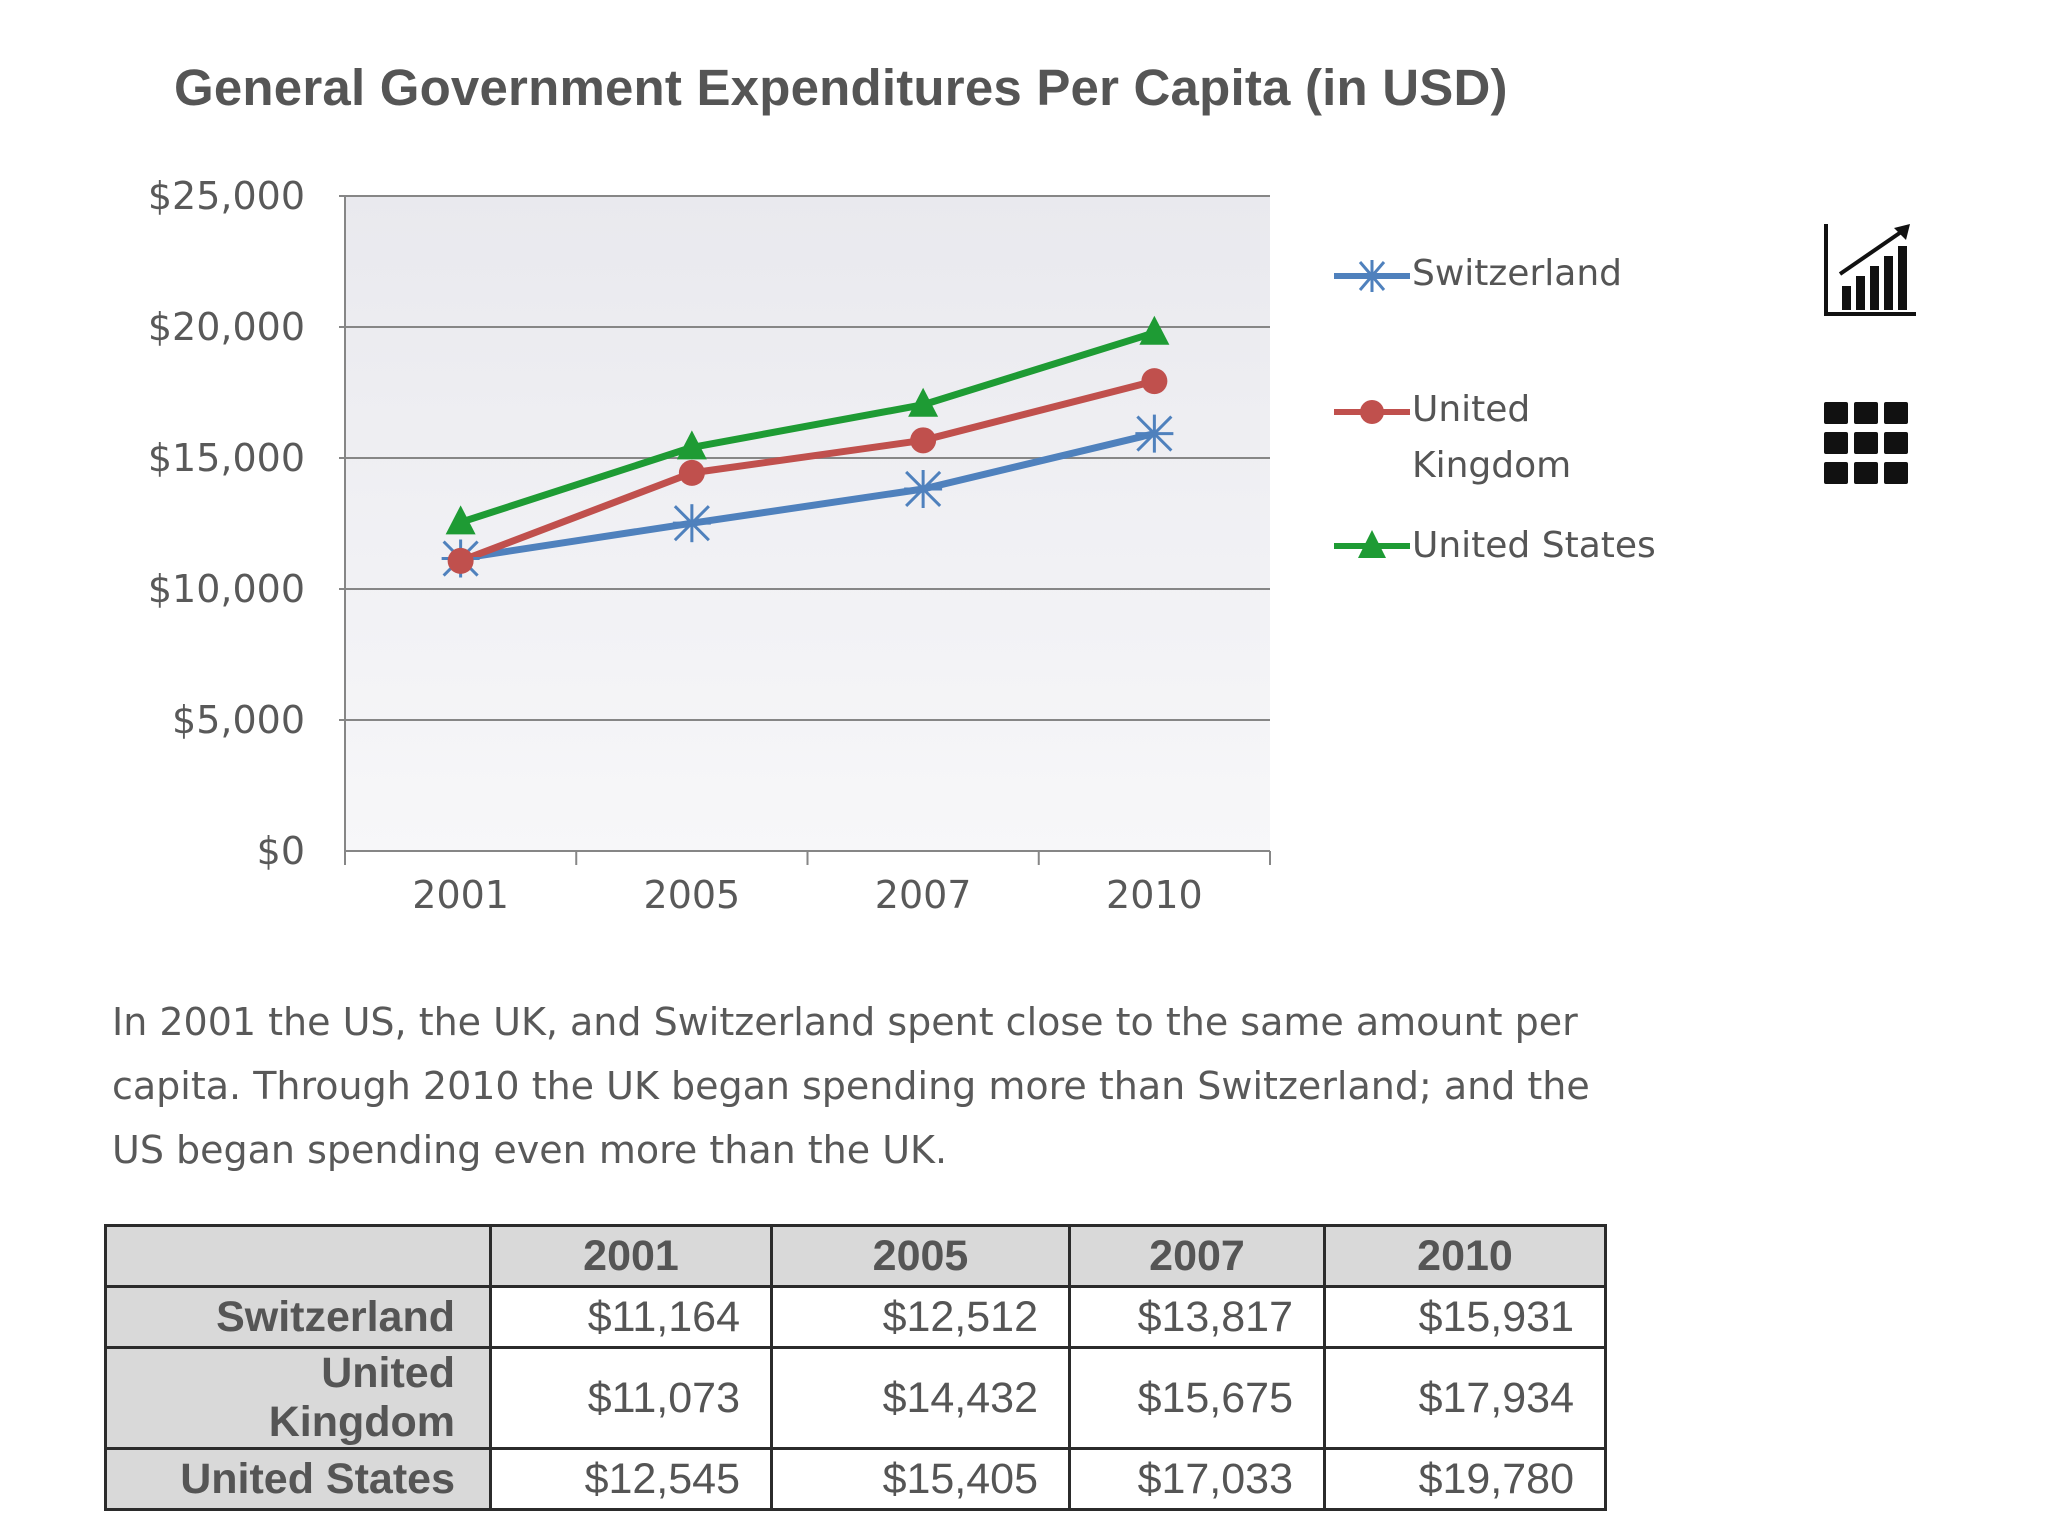 This screenshot has width=2048, height=1536. Describe the element at coordinates (923, 895) in the screenshot. I see `x-tick-label: 2007` at that location.